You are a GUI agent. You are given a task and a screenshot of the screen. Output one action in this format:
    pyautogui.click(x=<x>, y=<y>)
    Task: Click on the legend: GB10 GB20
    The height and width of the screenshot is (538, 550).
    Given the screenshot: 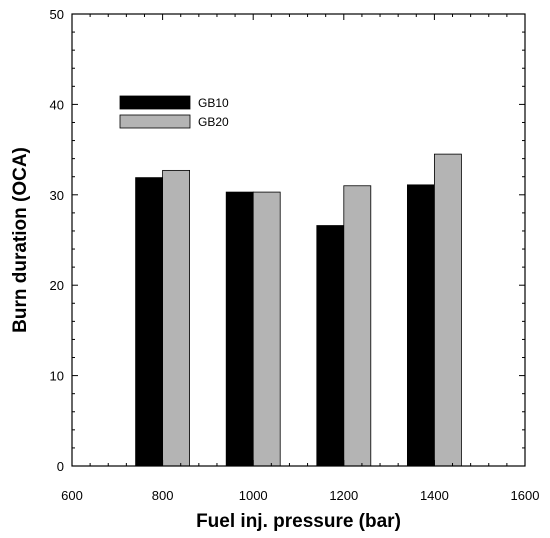 What is the action you would take?
    pyautogui.click(x=174, y=112)
    